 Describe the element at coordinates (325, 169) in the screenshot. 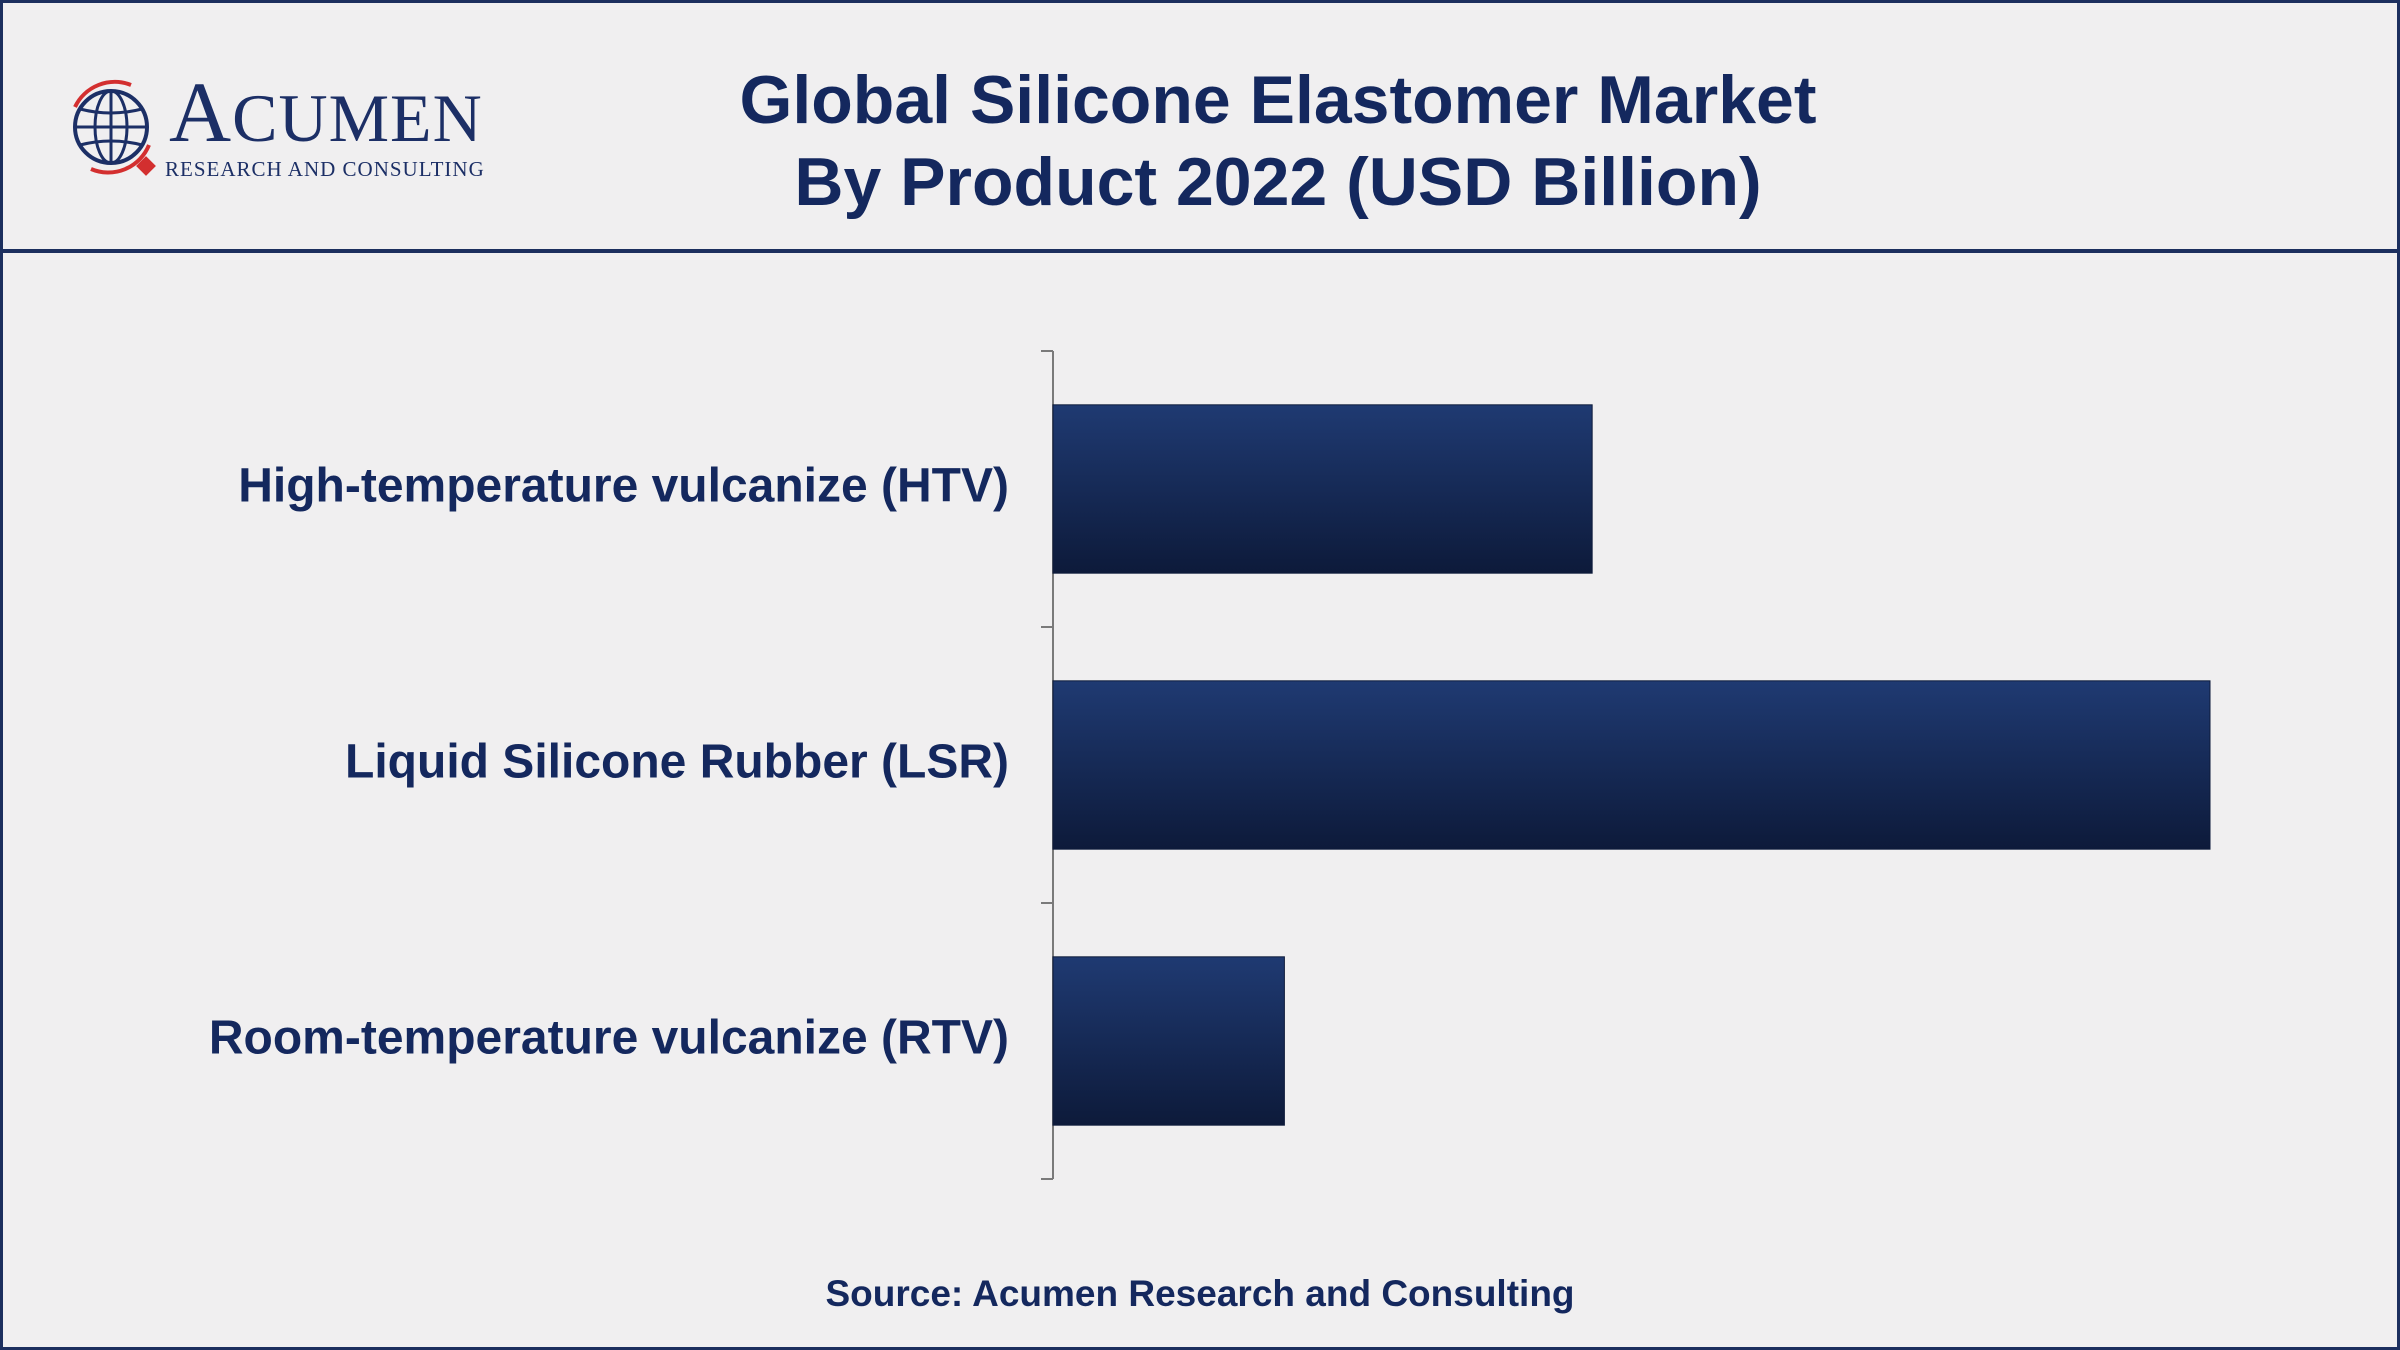

I see `logo-subtitle: RESEARCH AND CONSULTING` at that location.